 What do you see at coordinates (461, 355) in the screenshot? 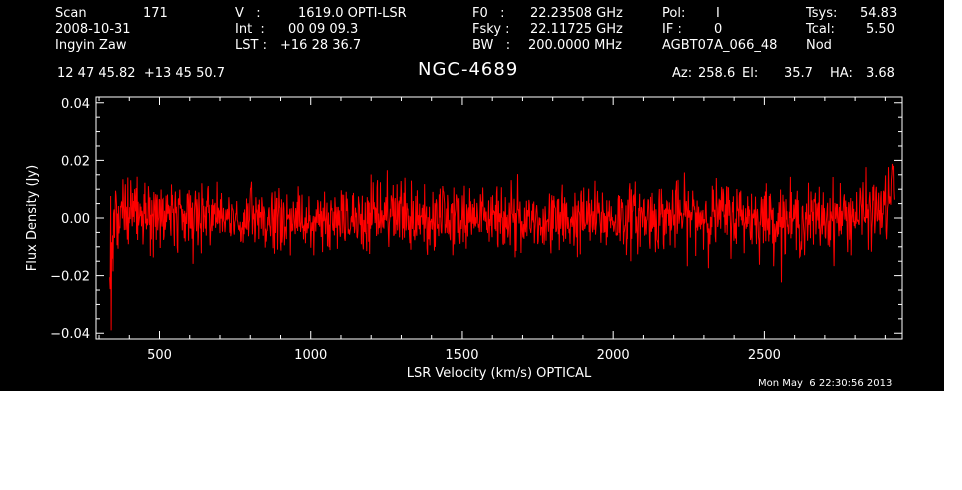
I see `x-tick-label: 1500` at bounding box center [461, 355].